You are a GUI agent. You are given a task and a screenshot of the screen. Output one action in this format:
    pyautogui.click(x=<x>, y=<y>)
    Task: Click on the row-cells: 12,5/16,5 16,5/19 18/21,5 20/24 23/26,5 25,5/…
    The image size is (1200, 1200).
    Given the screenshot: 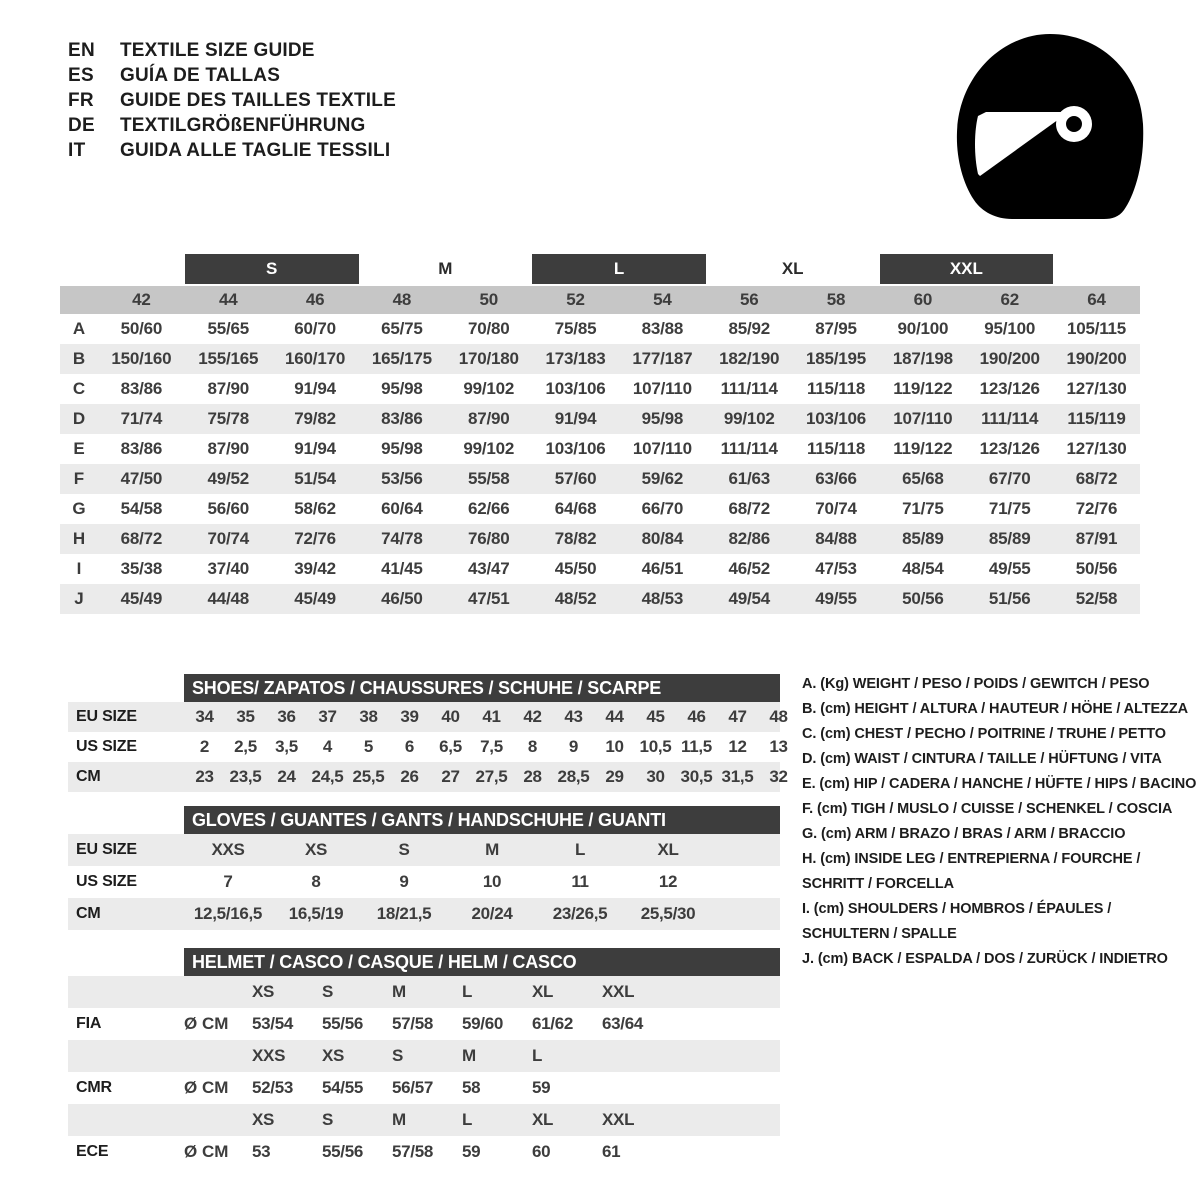 What is the action you would take?
    pyautogui.click(x=482, y=914)
    